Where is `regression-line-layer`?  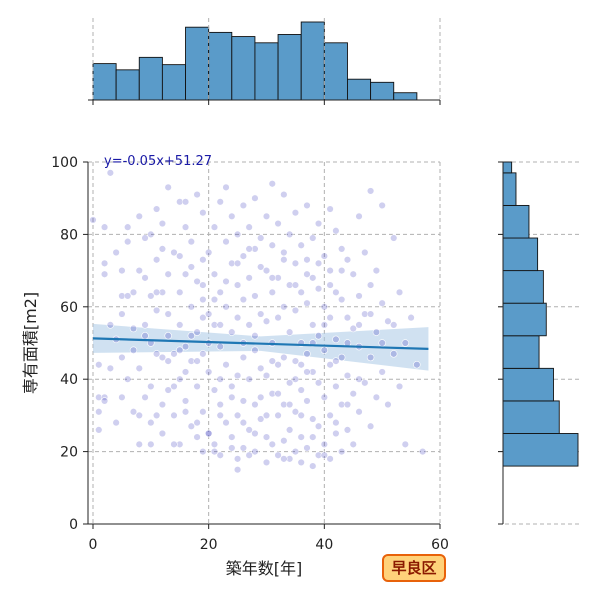 regression-line-layer is located at coordinates (260, 344).